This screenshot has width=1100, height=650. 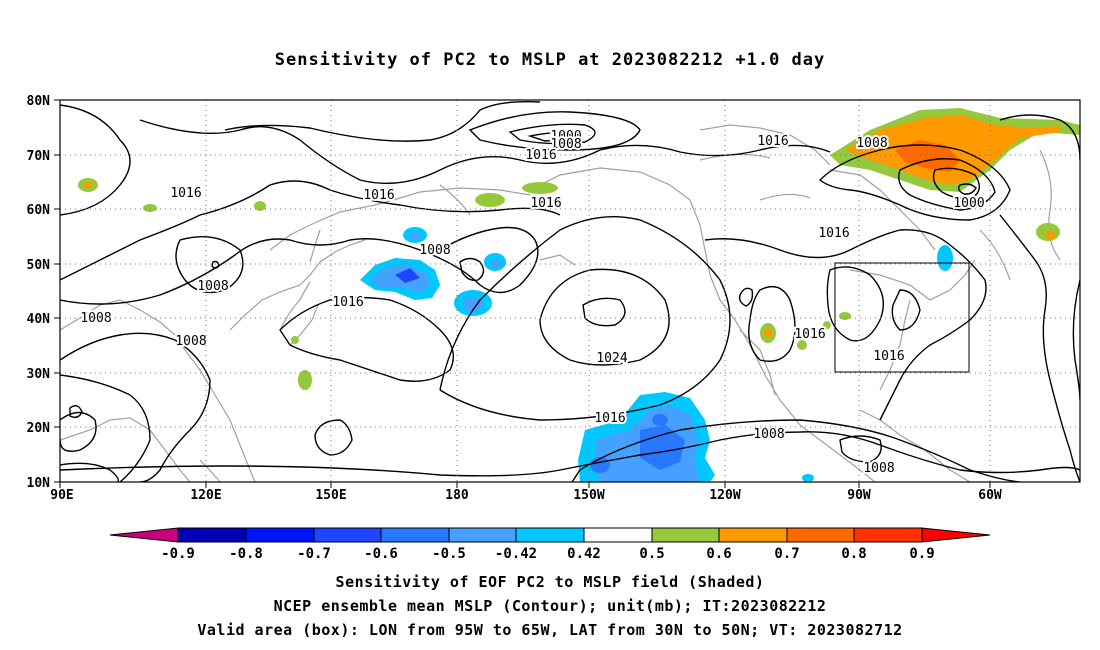 What do you see at coordinates (921, 554) in the screenshot?
I see `colorbar-label: 0.9` at bounding box center [921, 554].